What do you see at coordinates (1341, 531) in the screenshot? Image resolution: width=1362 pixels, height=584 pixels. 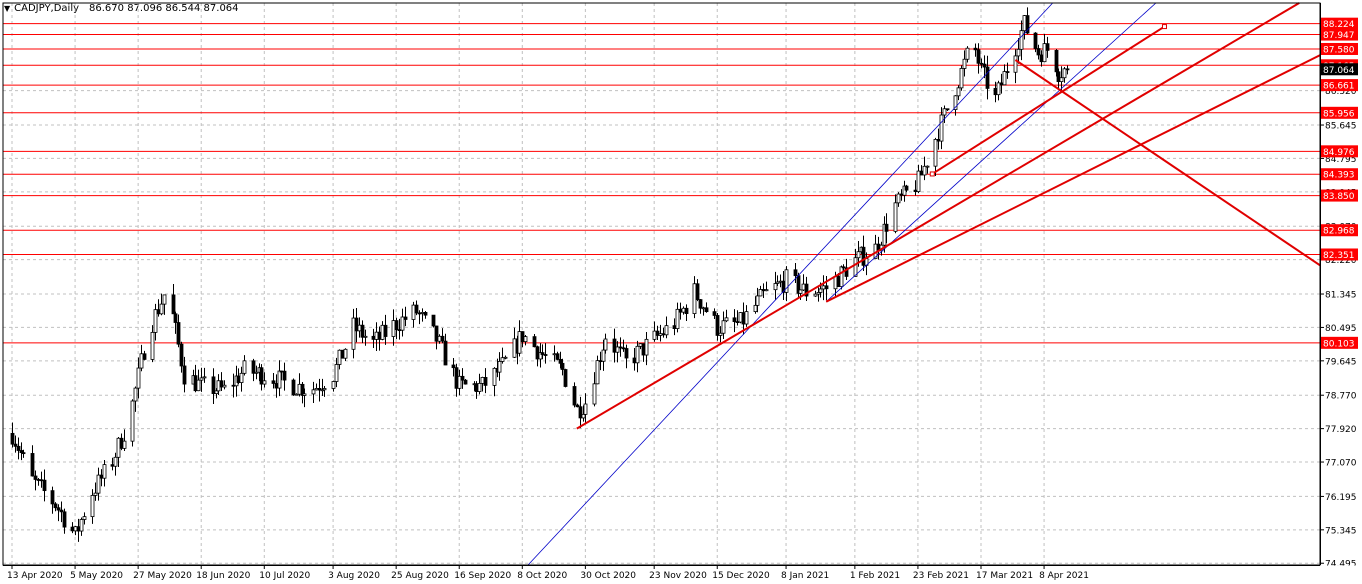 I see `y-tick-label: 75.345` at bounding box center [1341, 531].